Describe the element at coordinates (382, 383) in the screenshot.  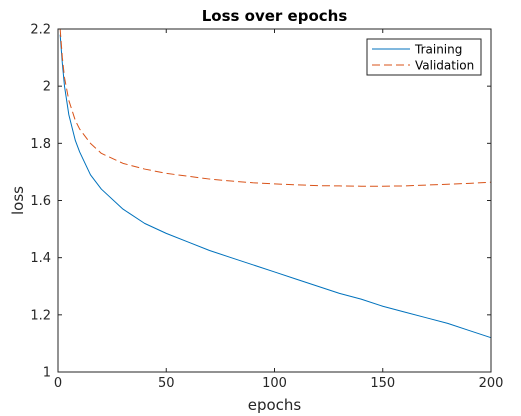
I see `x-tick-label-3: 150` at that location.